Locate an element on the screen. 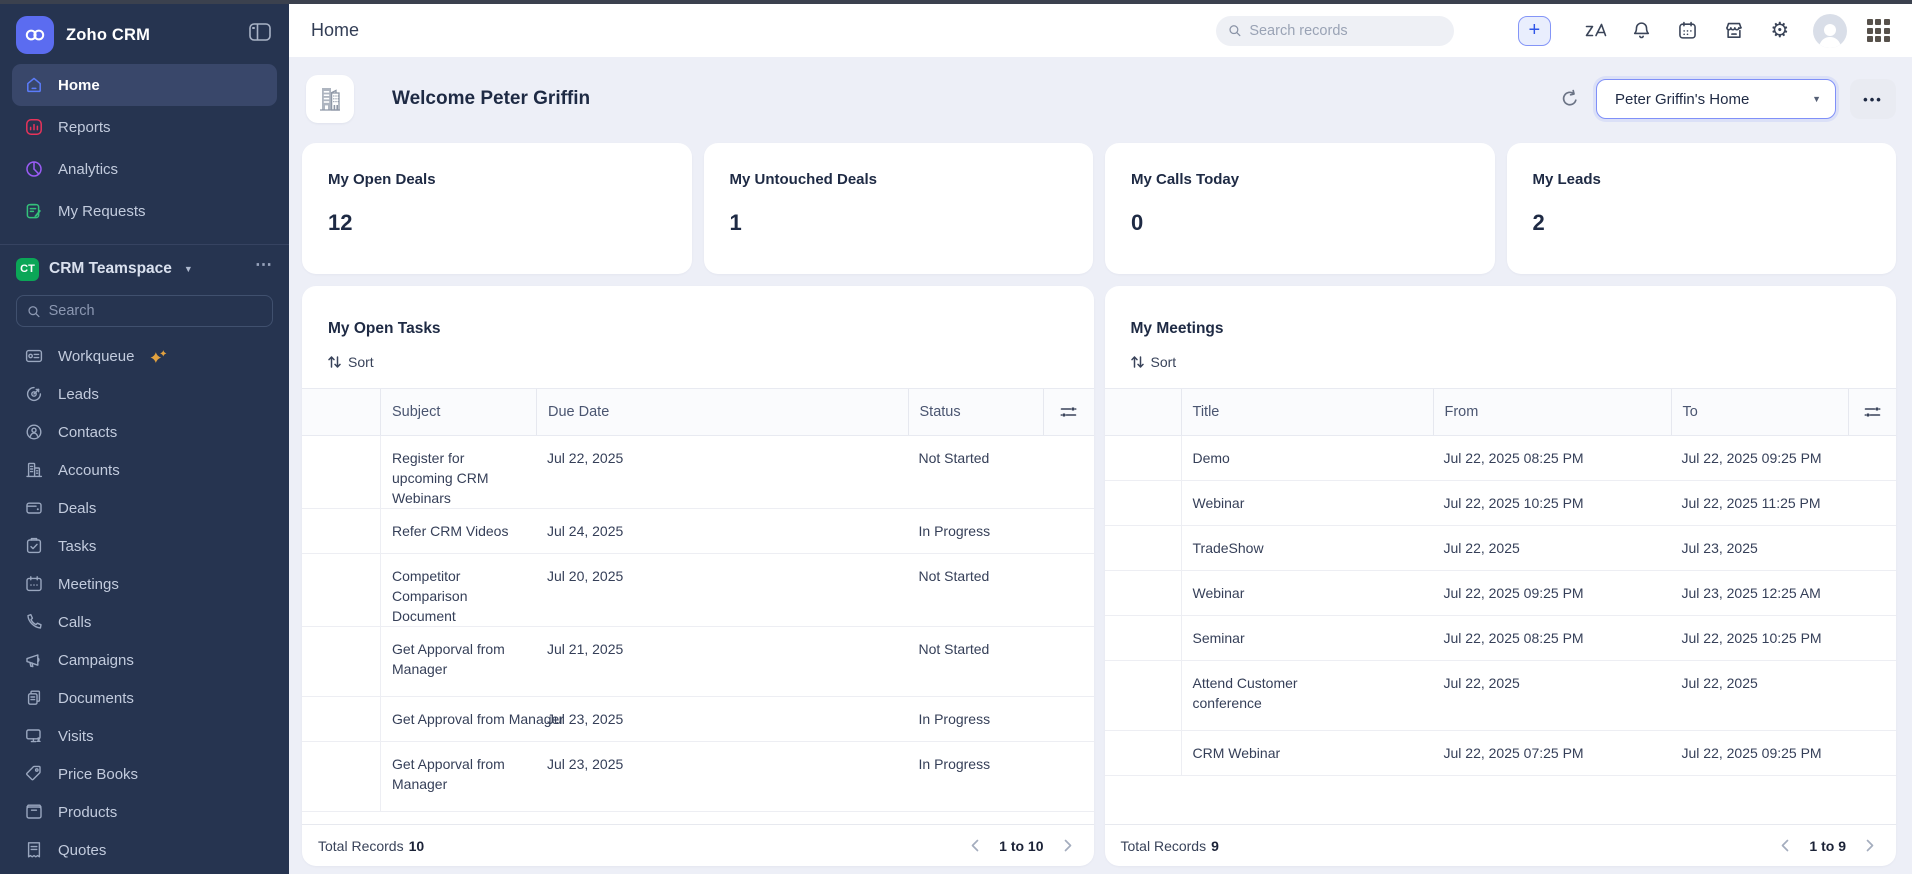  sidebar-item-label: Reports is located at coordinates (84, 127).